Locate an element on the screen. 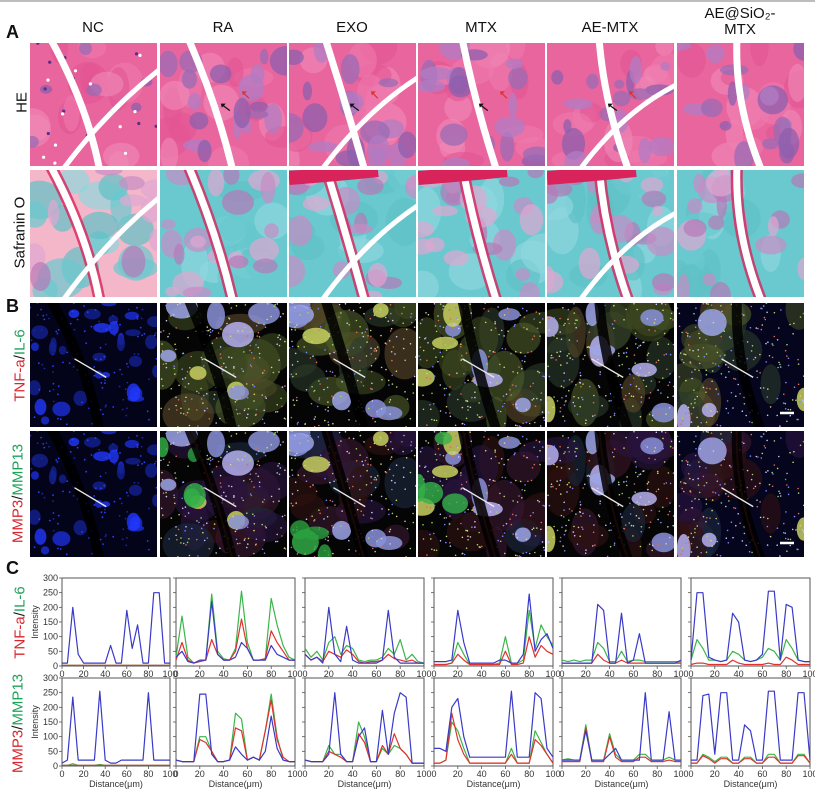 Image resolution: width=815 pixels, height=794 pixels. micrograph-mmp3-mmp13-ae-mtx is located at coordinates (610, 494).